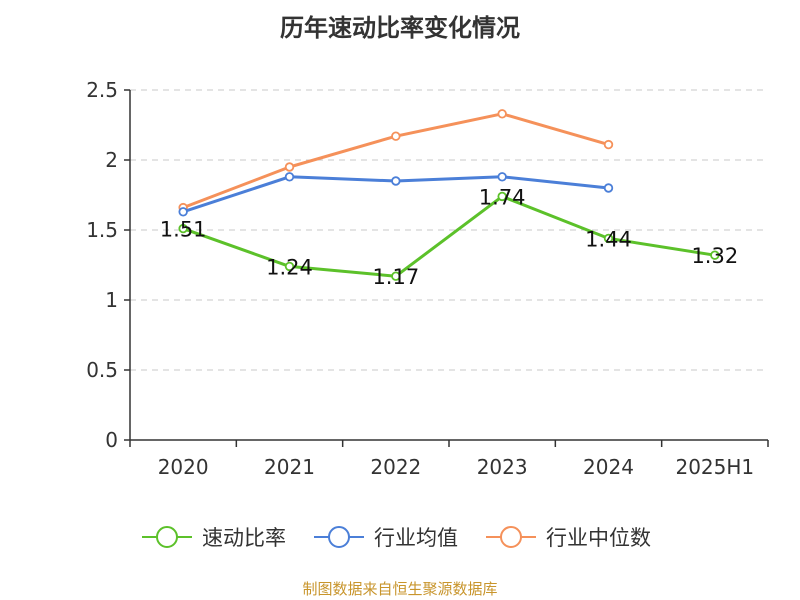  What do you see at coordinates (102, 90) in the screenshot?
I see `y-tick-label: 2.5` at bounding box center [102, 90].